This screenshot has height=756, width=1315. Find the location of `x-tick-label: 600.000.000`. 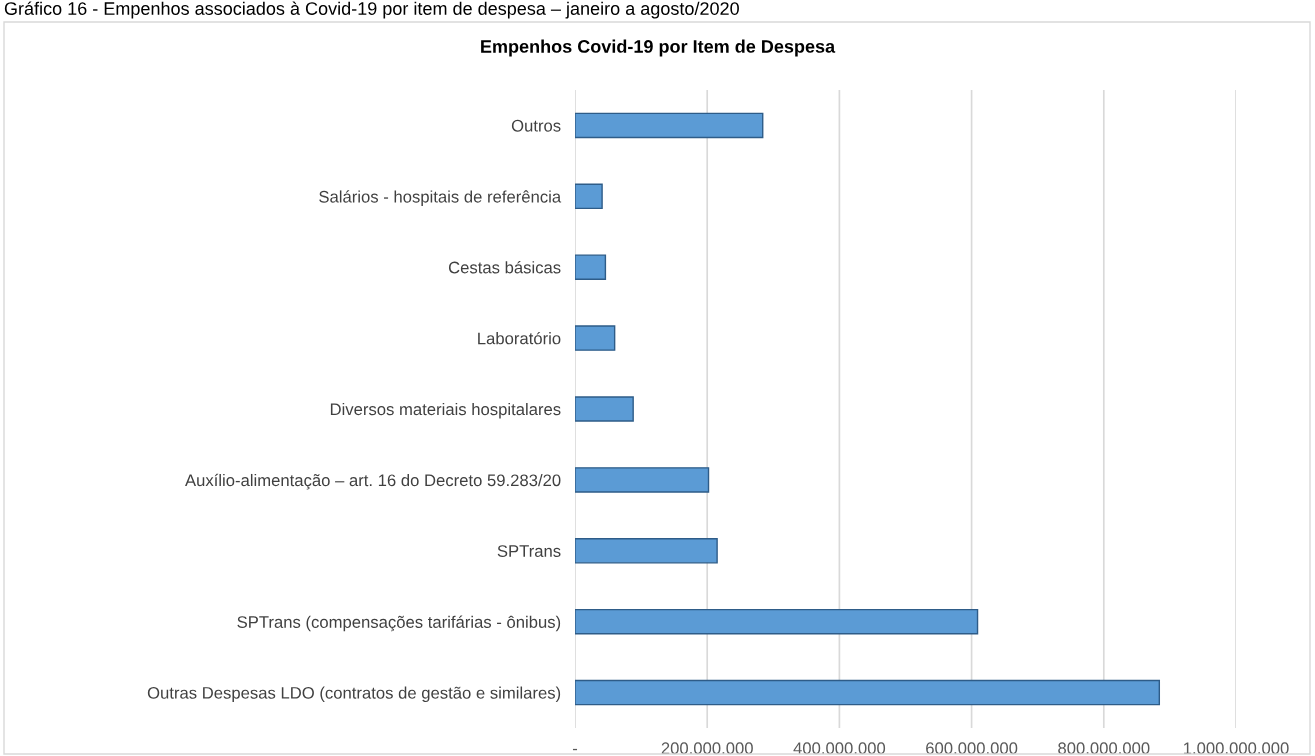

x-tick-label: 600.000.000 is located at coordinates (972, 748).